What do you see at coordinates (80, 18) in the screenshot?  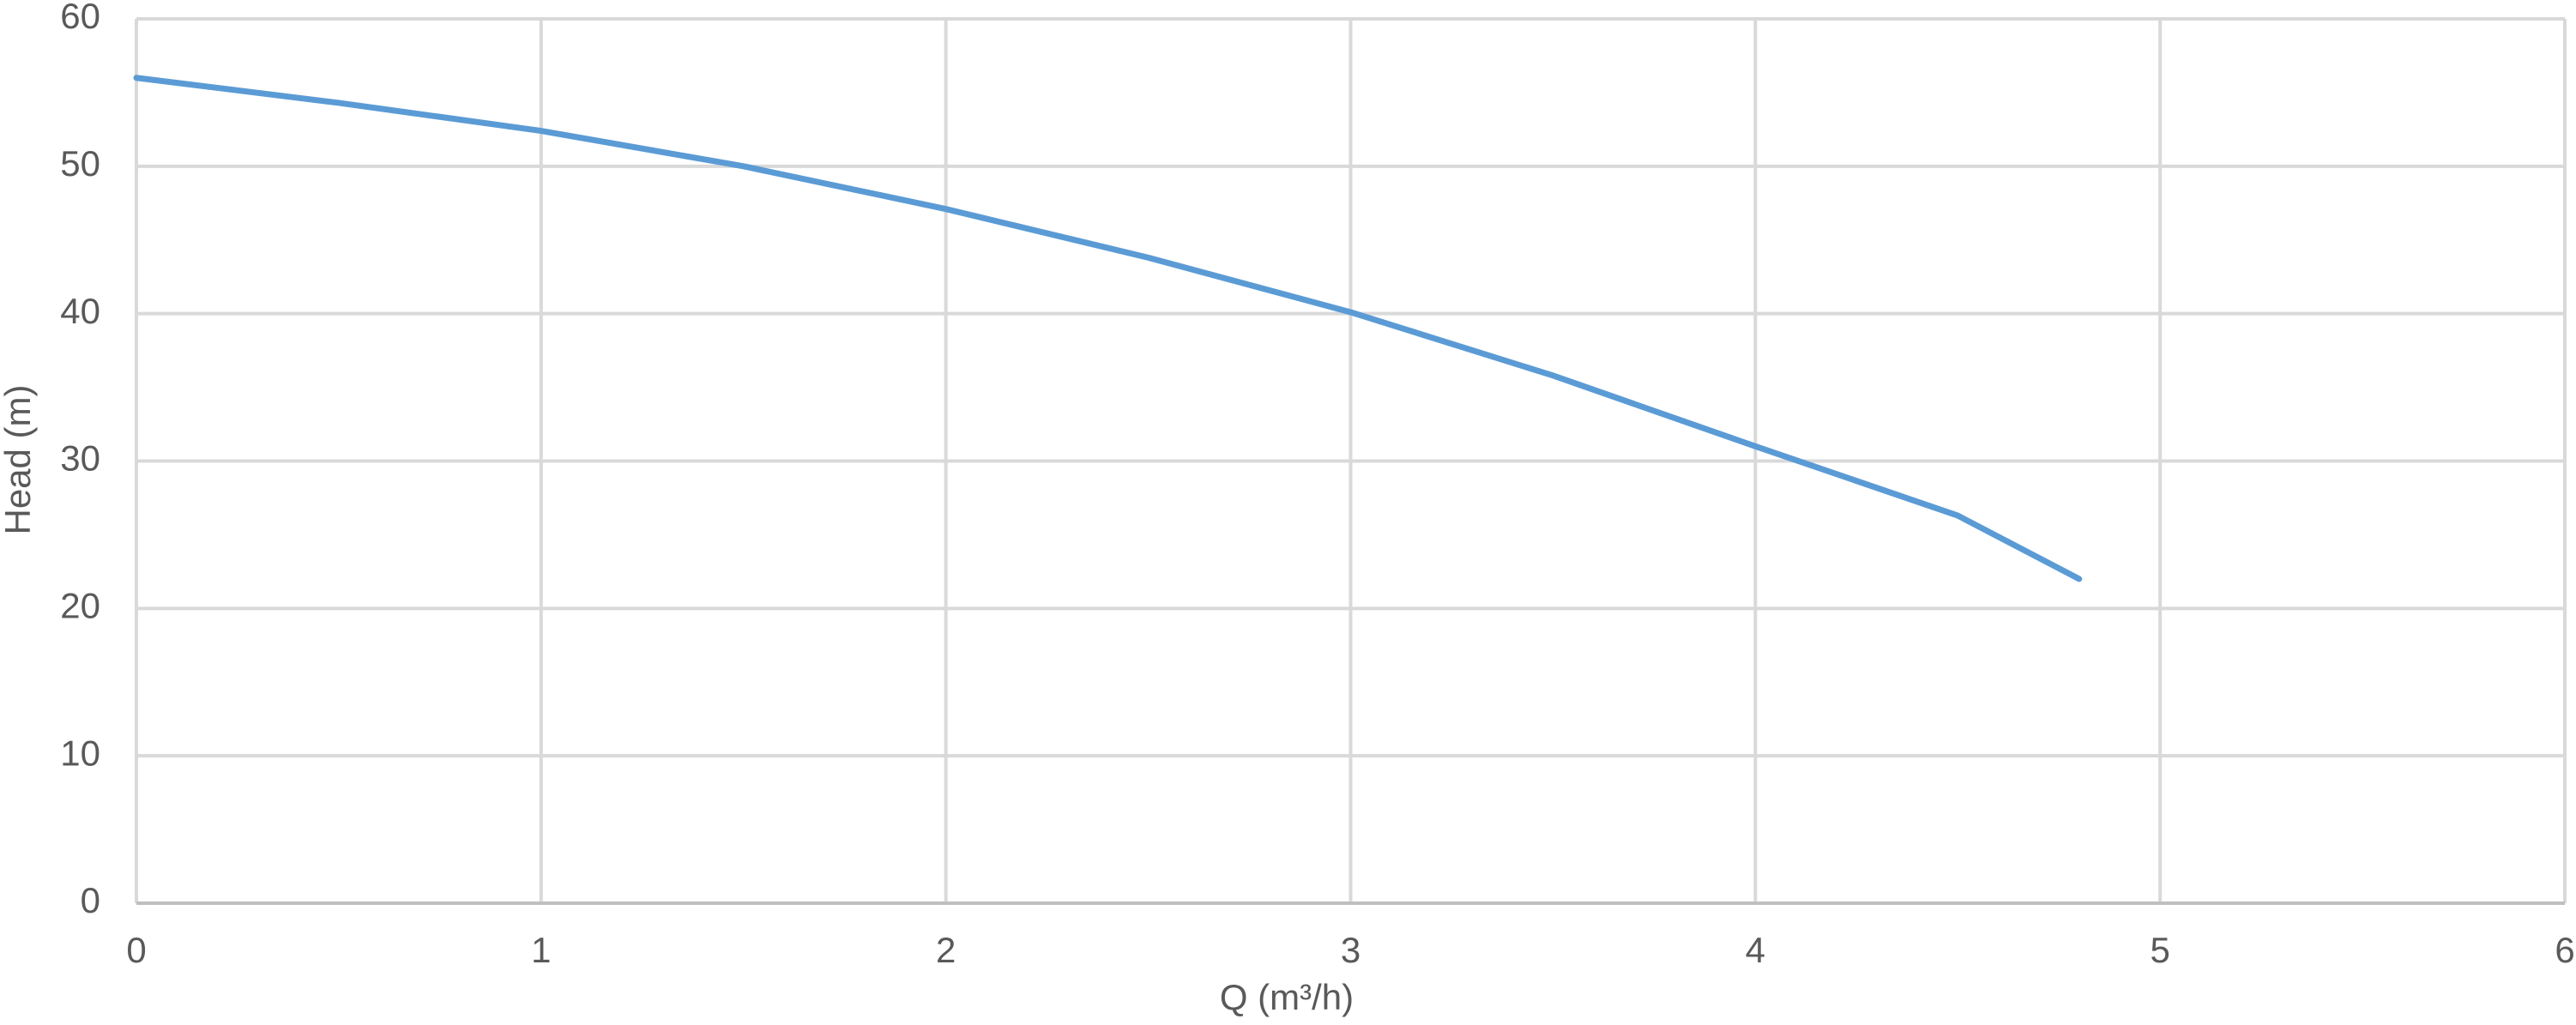 I see `y-tick-label: 60` at bounding box center [80, 18].